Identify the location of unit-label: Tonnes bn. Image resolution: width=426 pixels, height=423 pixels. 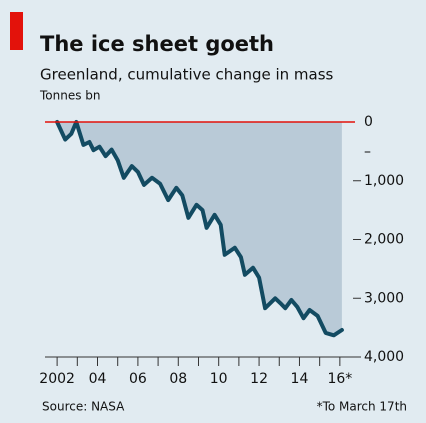
(70, 96).